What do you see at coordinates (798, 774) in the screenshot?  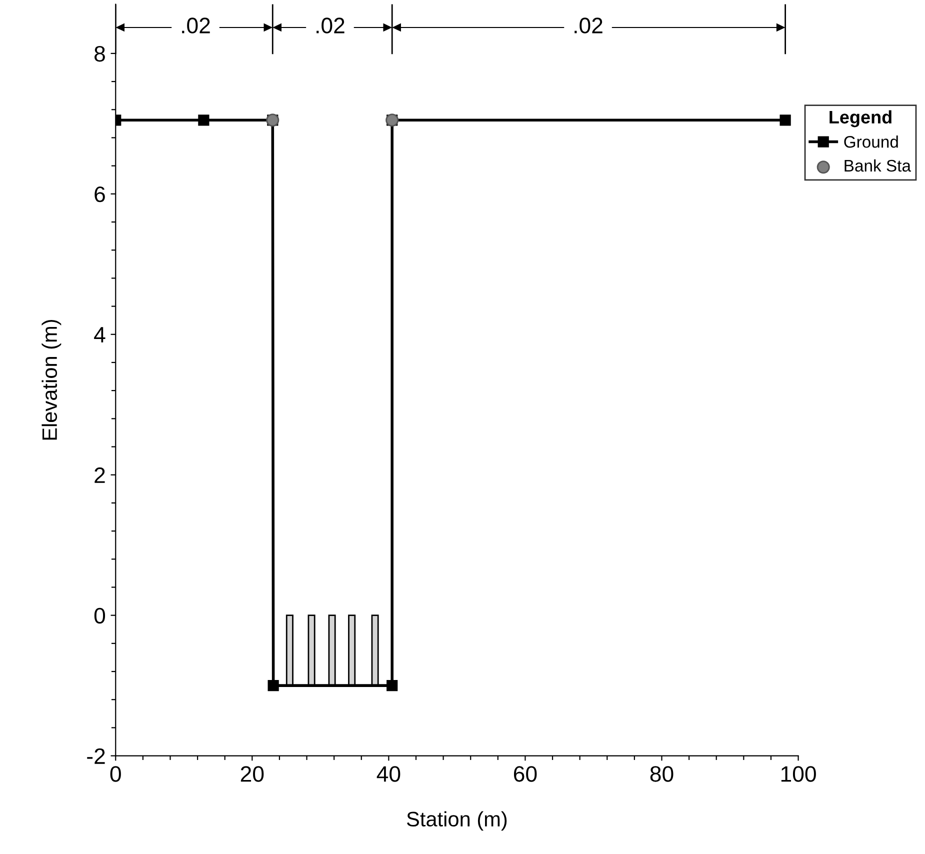 I see `x-tick-label: 100` at bounding box center [798, 774].